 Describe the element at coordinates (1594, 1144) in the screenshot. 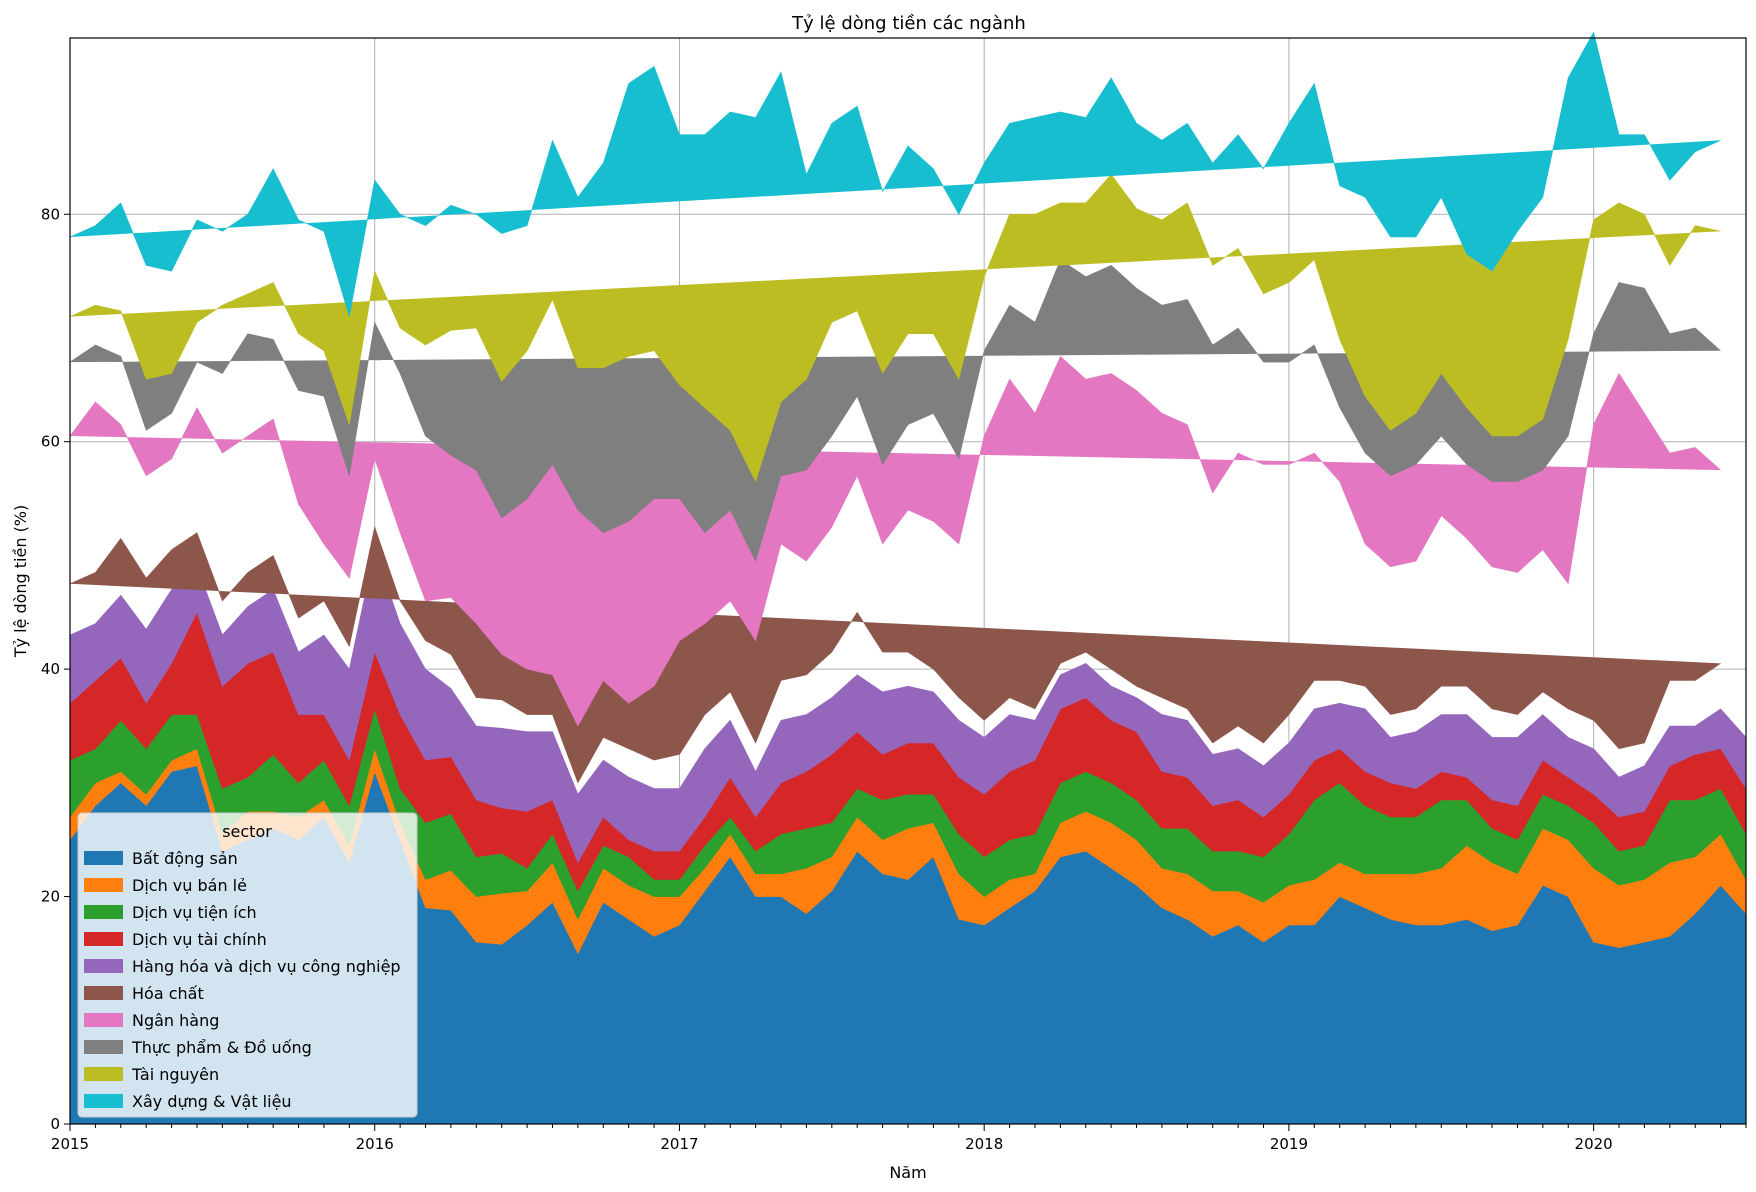

I see `x-tick-label: 2020` at that location.